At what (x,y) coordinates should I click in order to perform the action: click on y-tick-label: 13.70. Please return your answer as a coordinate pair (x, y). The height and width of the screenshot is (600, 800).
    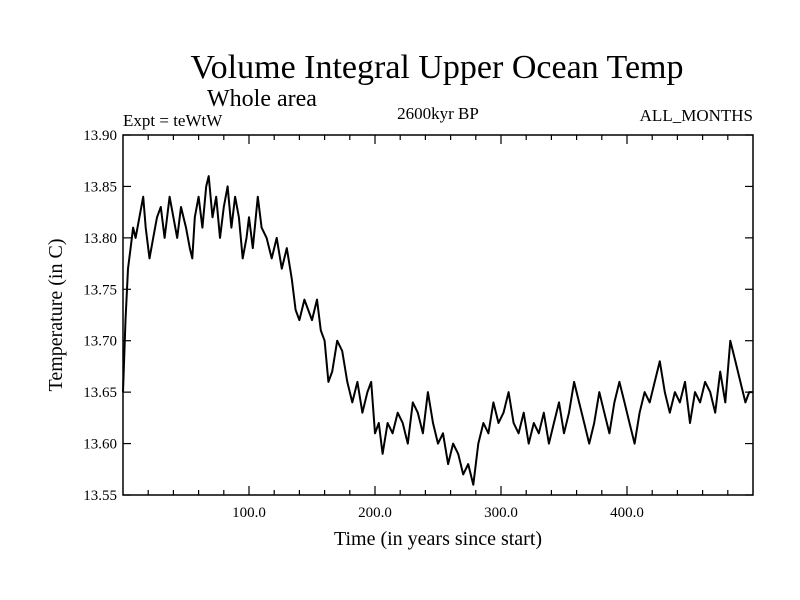
    Looking at the image, I should click on (100, 342).